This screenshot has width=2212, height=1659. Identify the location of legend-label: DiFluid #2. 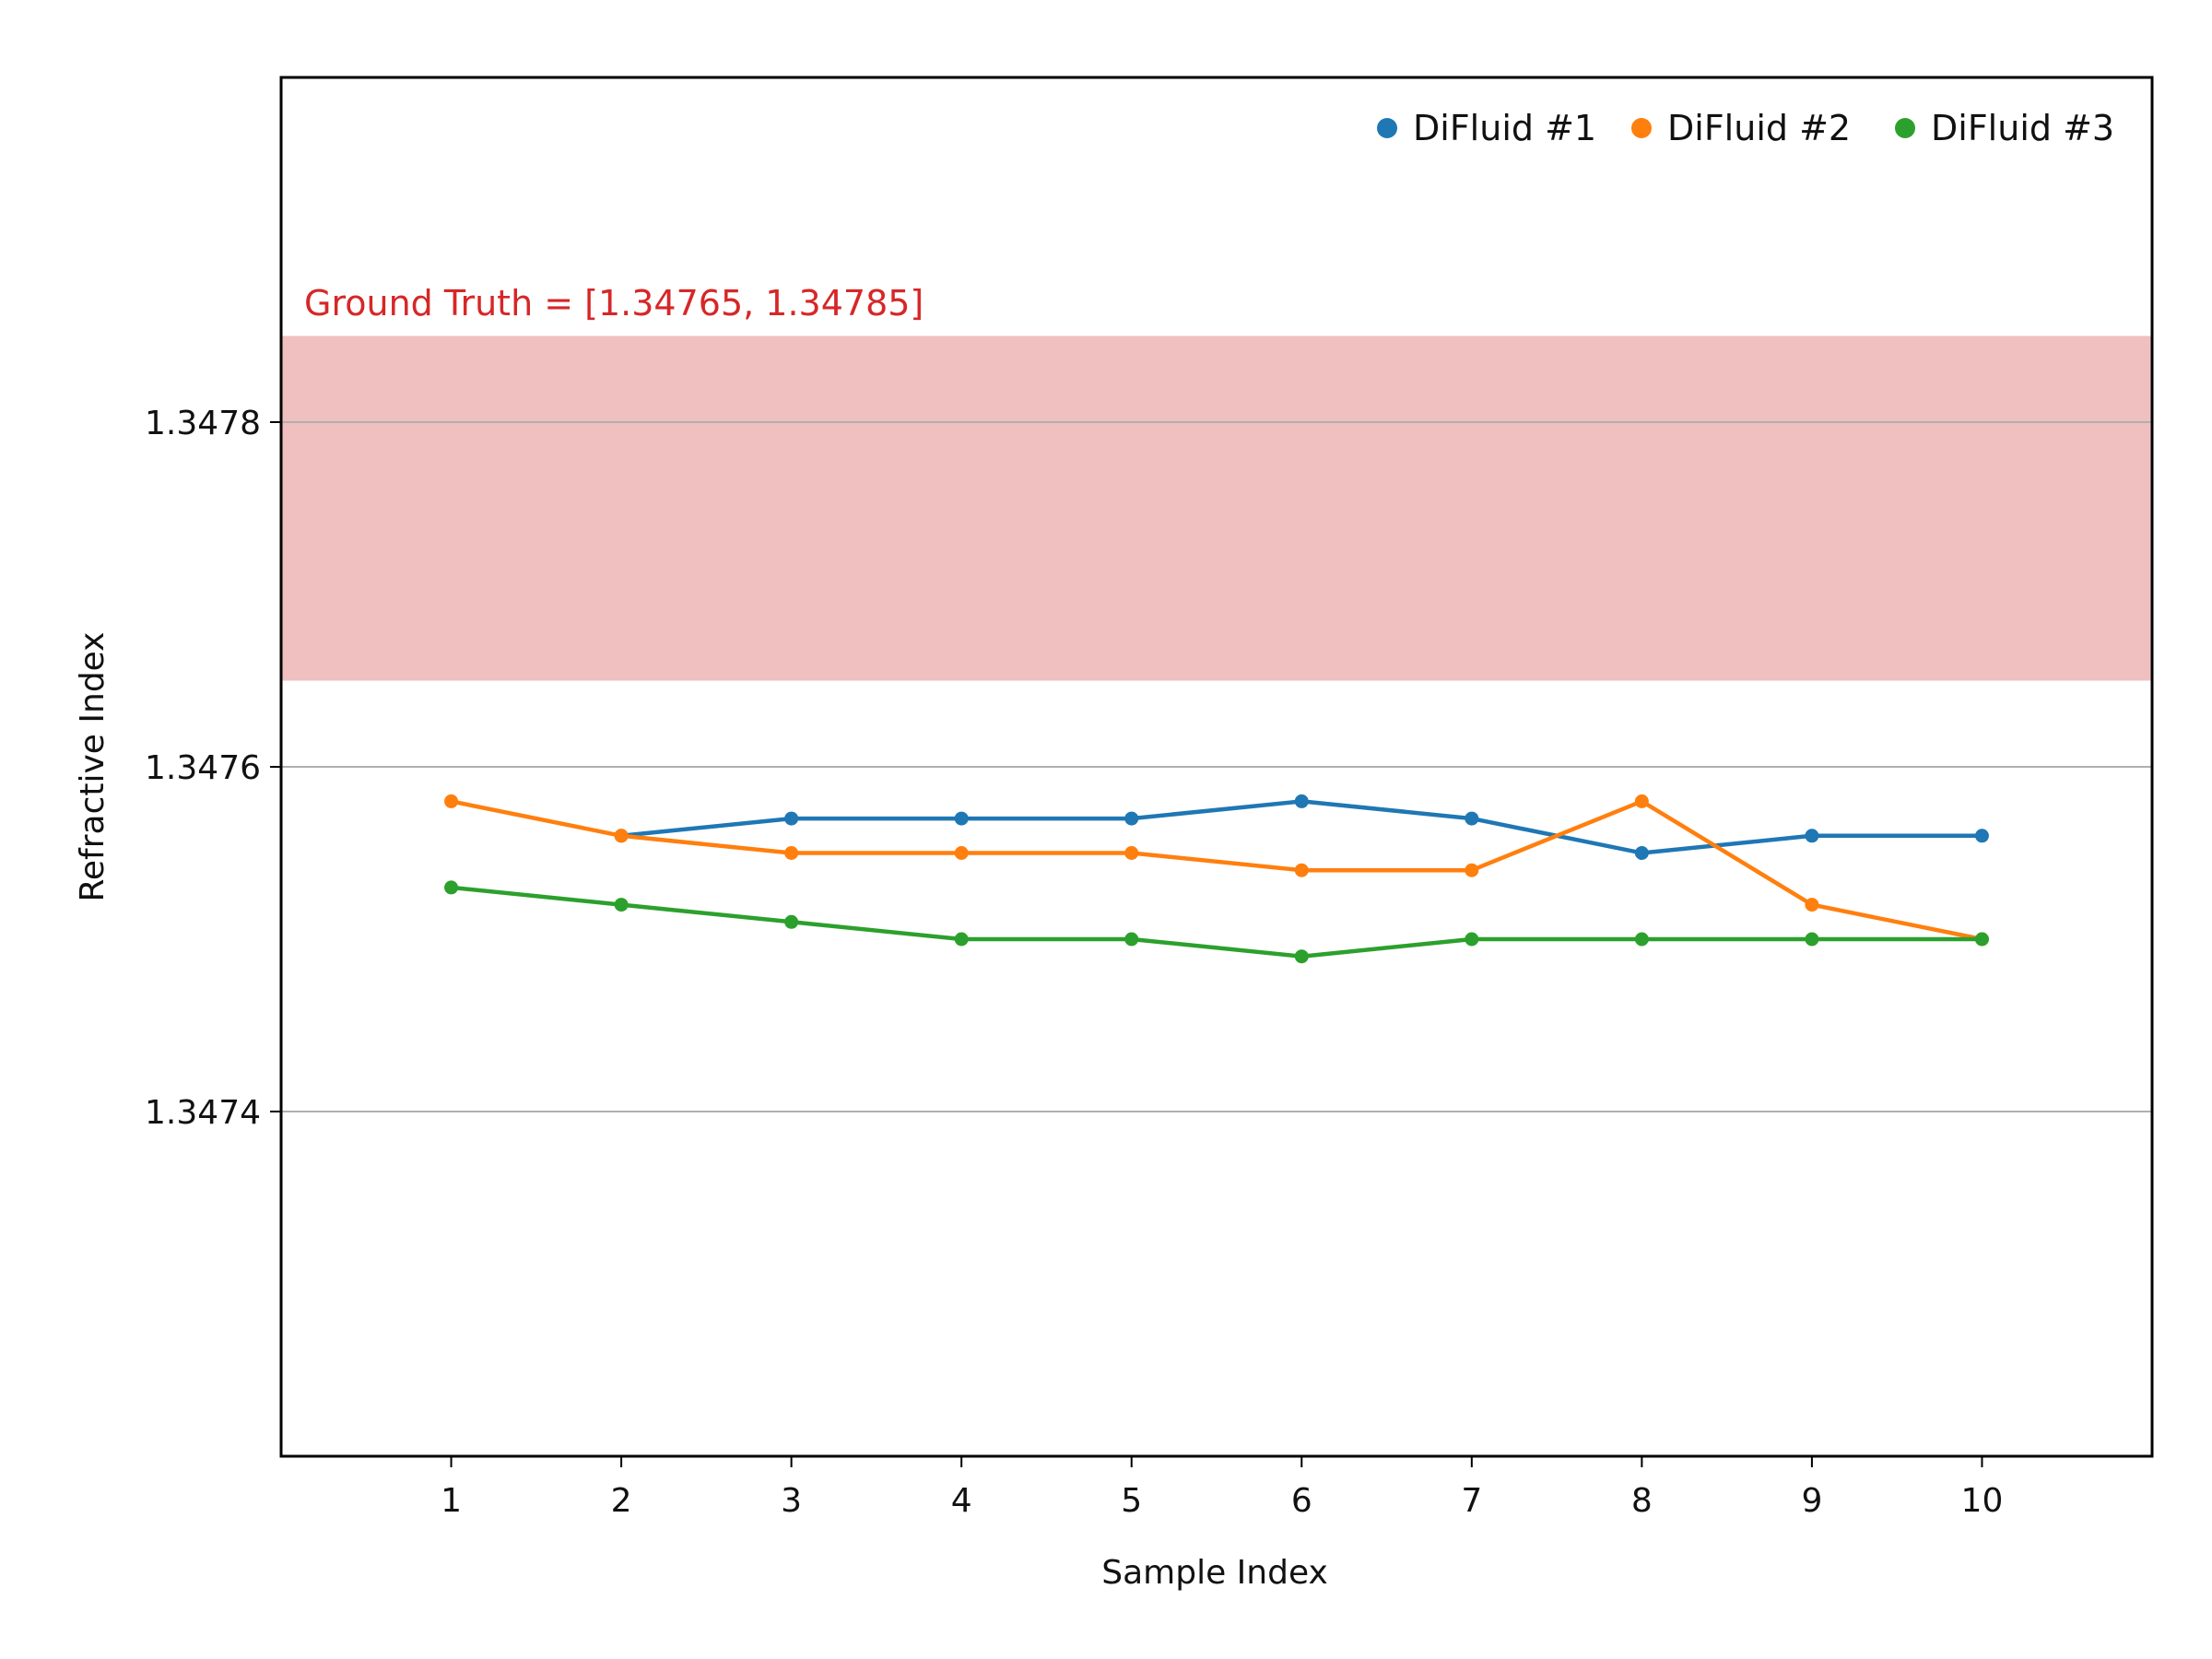
(1759, 128).